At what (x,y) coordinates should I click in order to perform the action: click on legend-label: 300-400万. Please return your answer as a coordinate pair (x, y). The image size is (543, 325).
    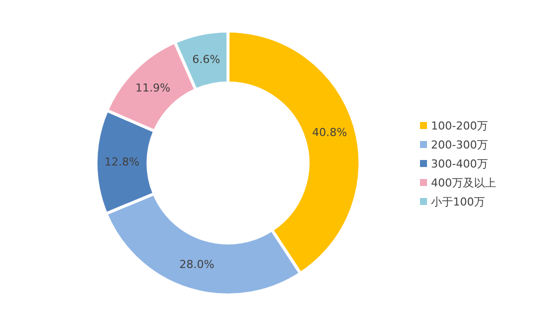
    Looking at the image, I should click on (459, 164).